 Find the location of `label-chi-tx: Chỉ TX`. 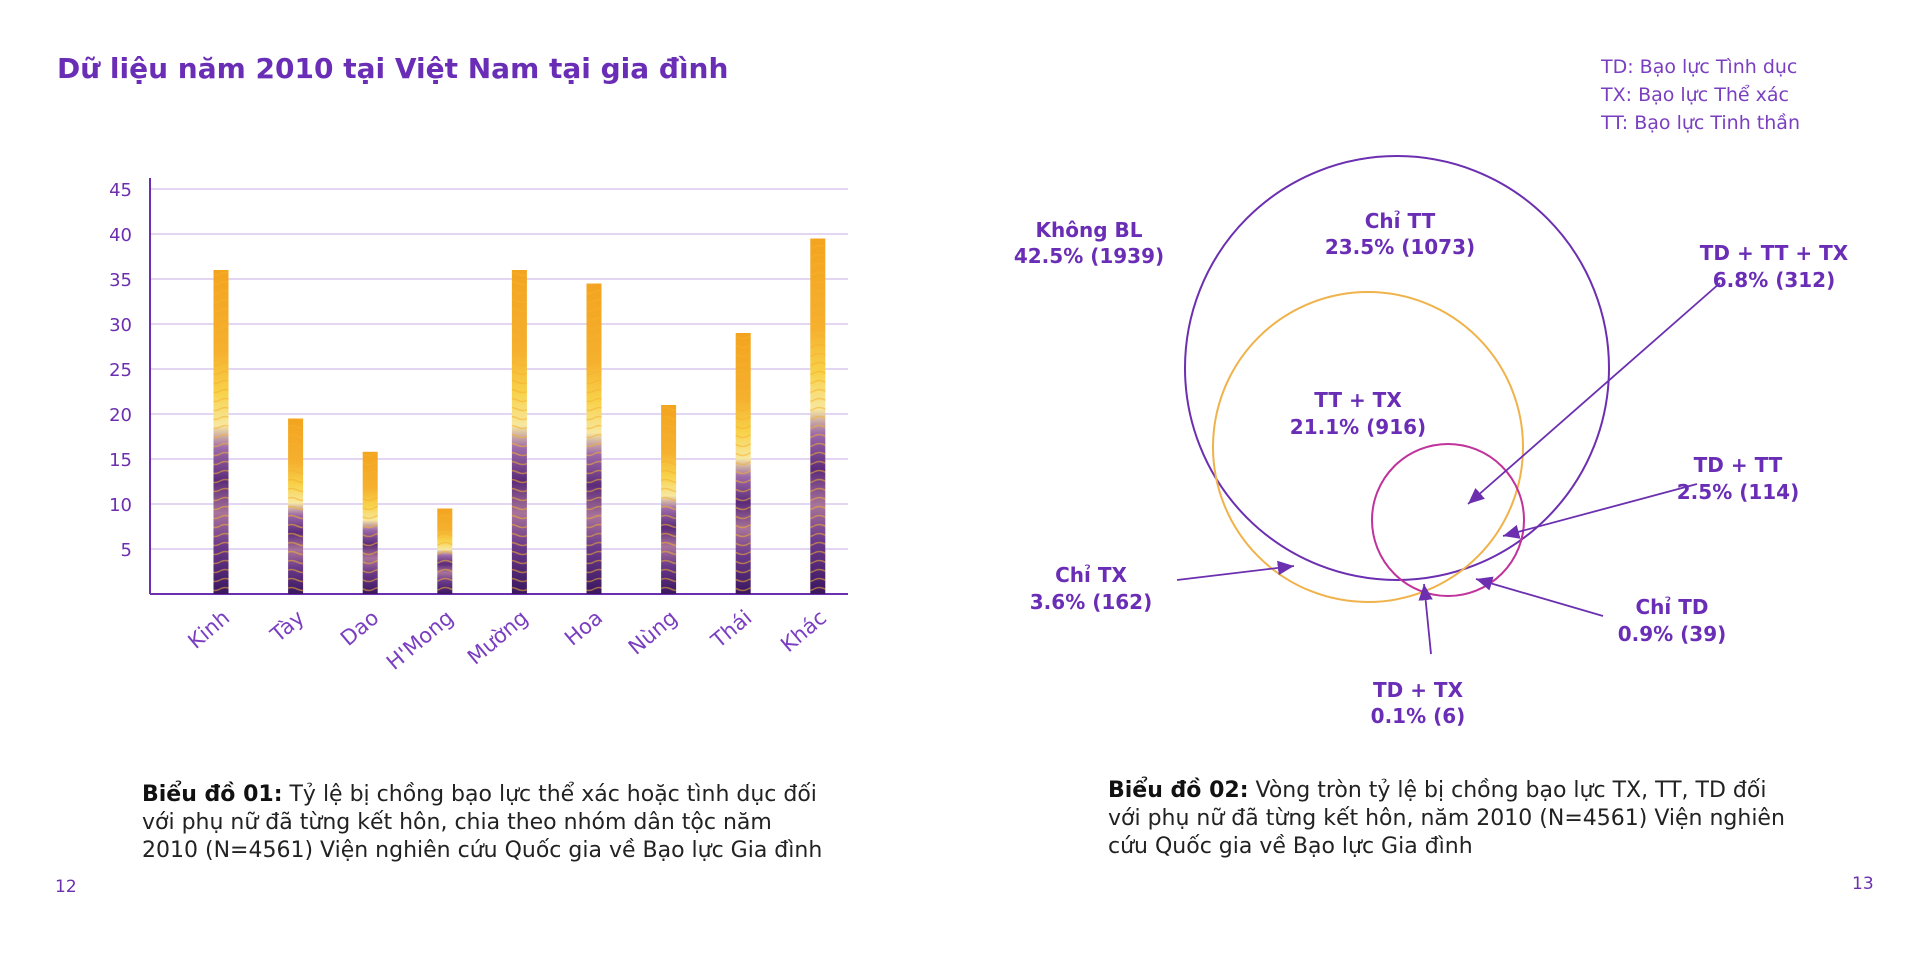

label-chi-tx: Chỉ TX is located at coordinates (1091, 575).